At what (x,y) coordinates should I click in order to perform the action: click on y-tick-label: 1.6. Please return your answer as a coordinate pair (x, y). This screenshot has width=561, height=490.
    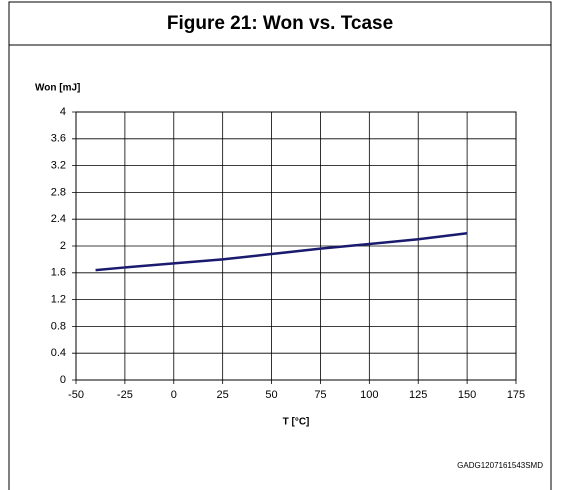
    Looking at the image, I should click on (58, 273).